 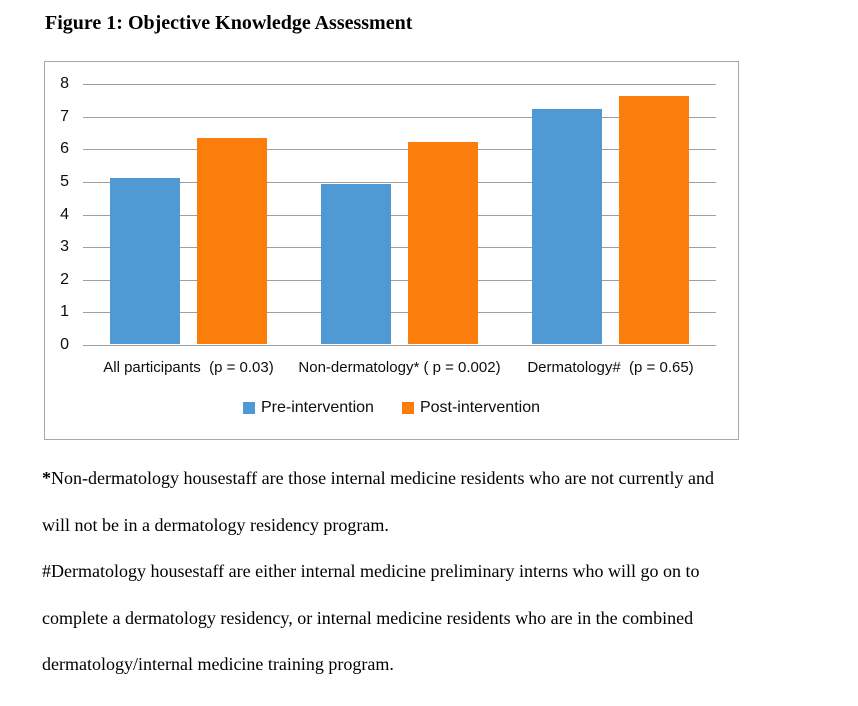 What do you see at coordinates (188, 367) in the screenshot?
I see `x-category-label-0: All participants (p = 0.03)` at bounding box center [188, 367].